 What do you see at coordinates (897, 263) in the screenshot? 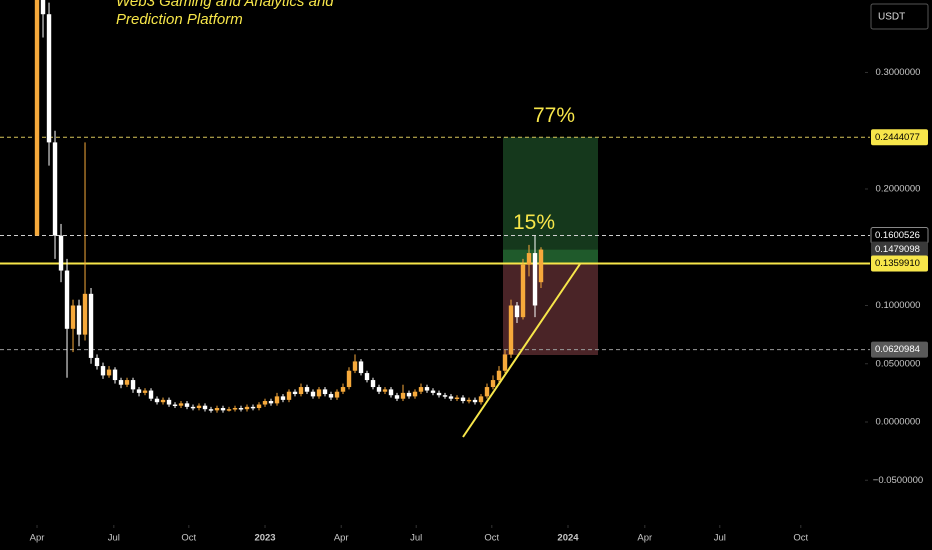
I see `price-tag-label: 0.1359910` at bounding box center [897, 263].